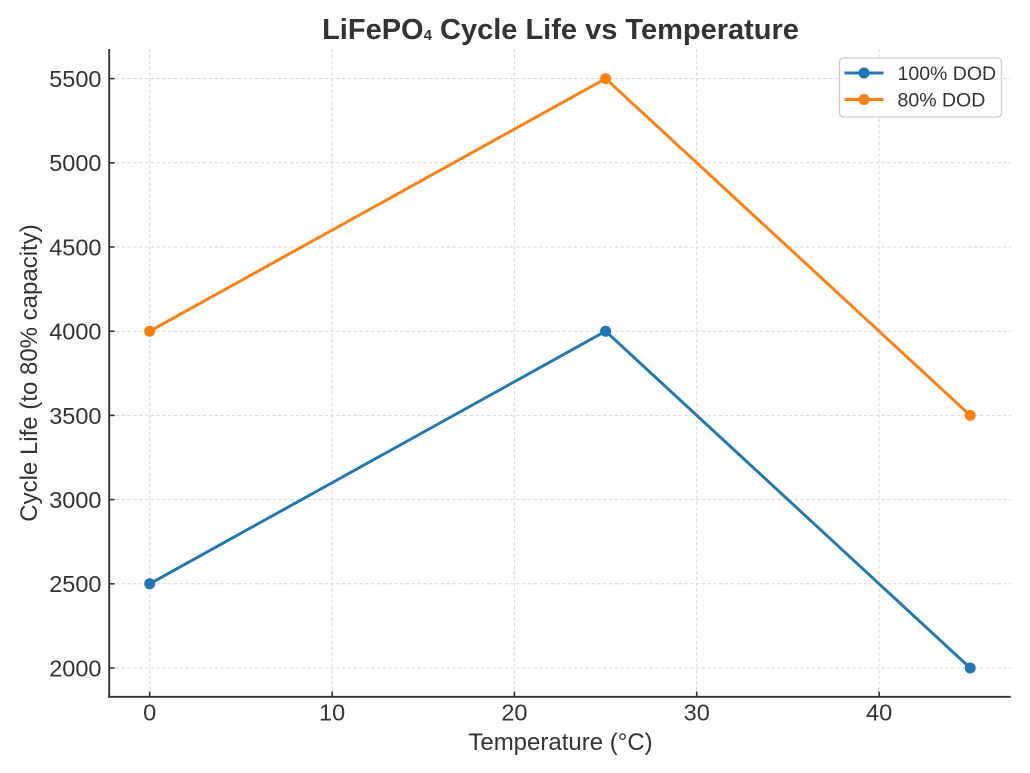 This screenshot has width=1030, height=773. I want to click on svg-text: 30, so click(697, 713).